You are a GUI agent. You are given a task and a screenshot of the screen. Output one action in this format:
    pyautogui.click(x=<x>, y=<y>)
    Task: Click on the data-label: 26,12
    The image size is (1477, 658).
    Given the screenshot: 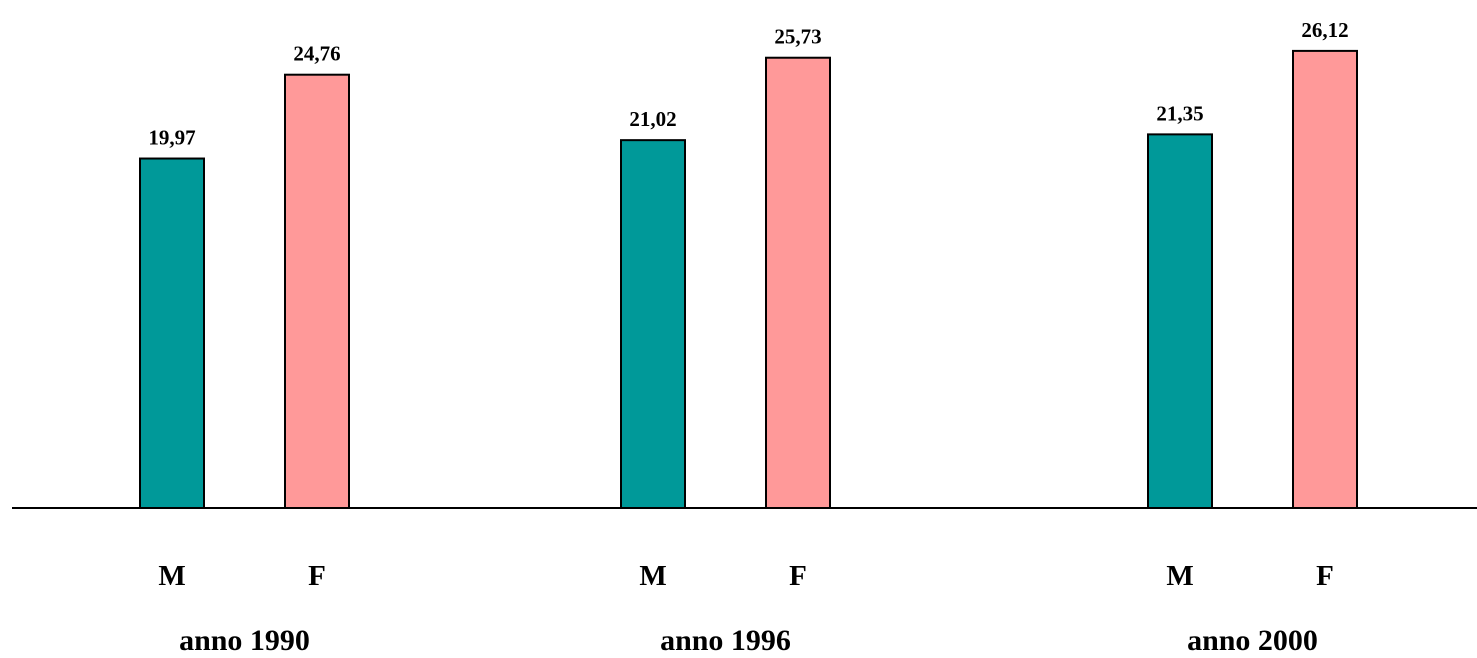 What is the action you would take?
    pyautogui.click(x=1324, y=30)
    